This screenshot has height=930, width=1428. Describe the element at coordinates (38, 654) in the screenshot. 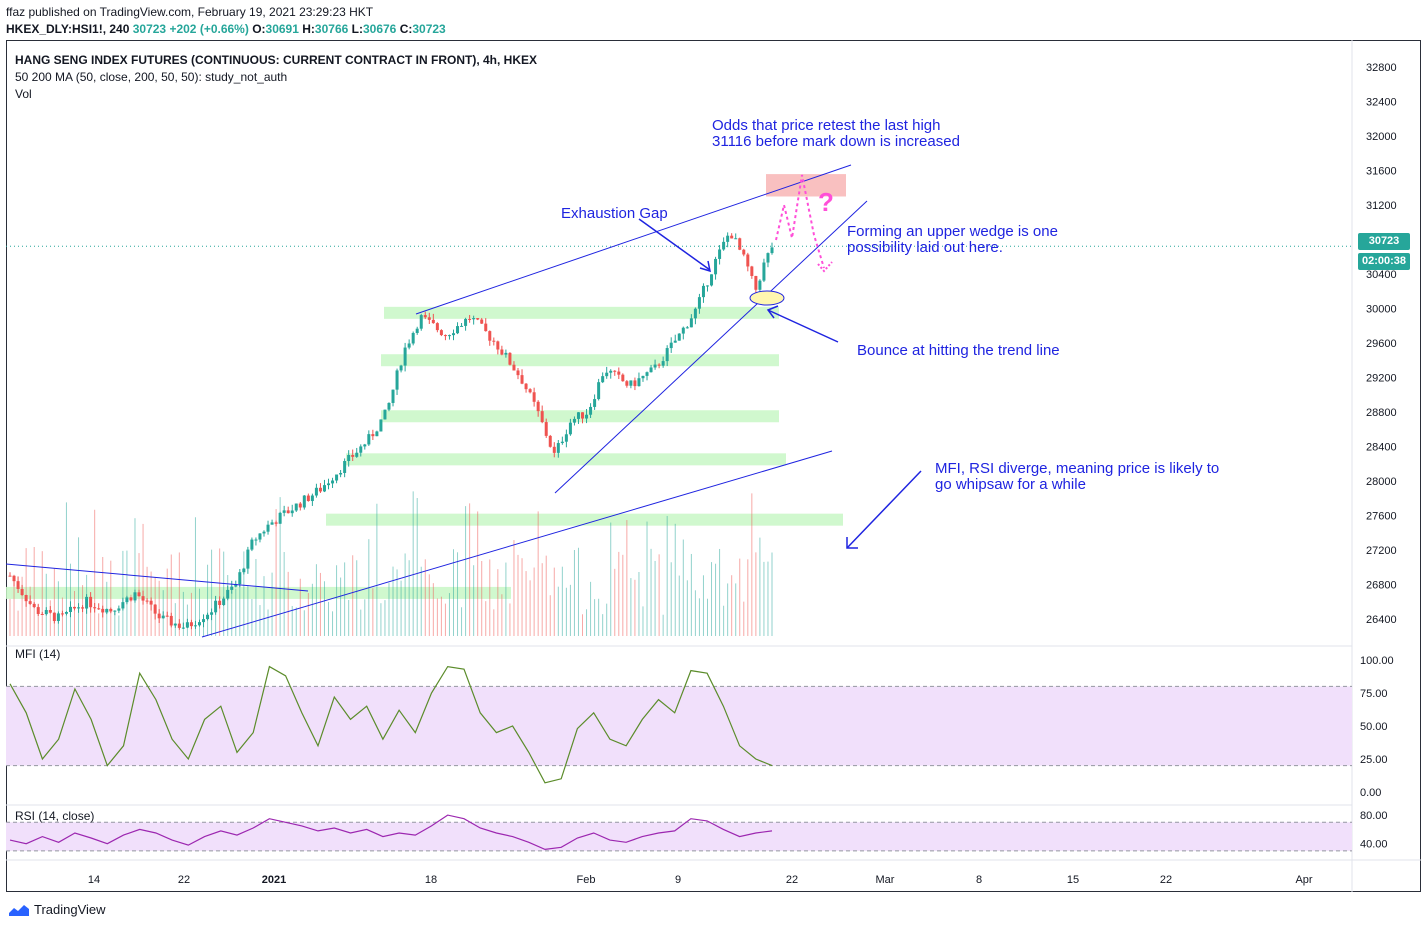

I see `mfi-legend: MFI (14)` at that location.